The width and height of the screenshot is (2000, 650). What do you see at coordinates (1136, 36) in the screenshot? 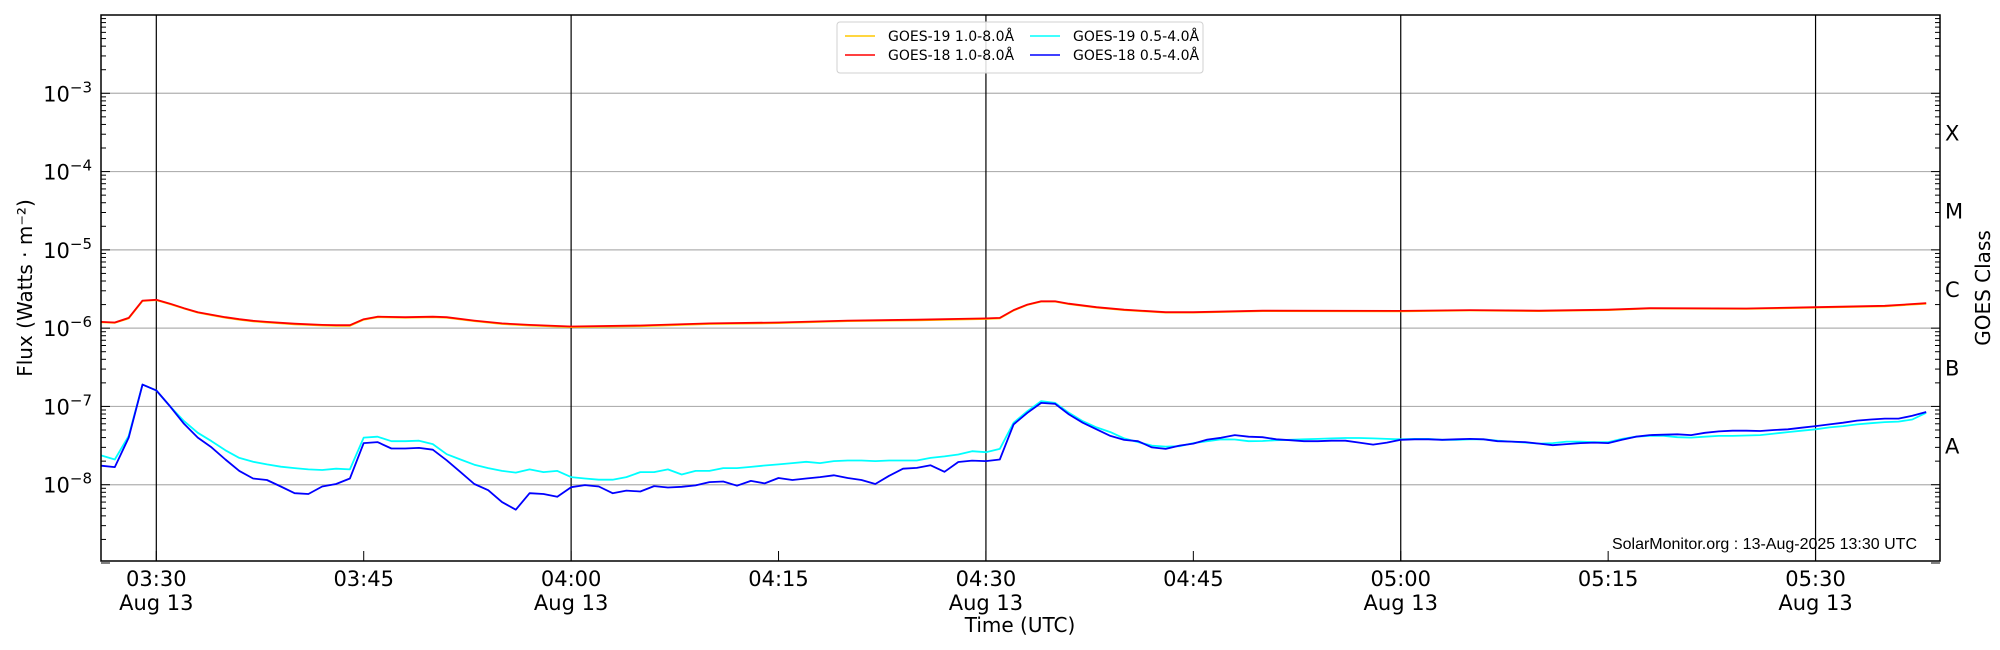
I see `legend-label: GOES-19 0.5-4.0Å` at bounding box center [1136, 36].